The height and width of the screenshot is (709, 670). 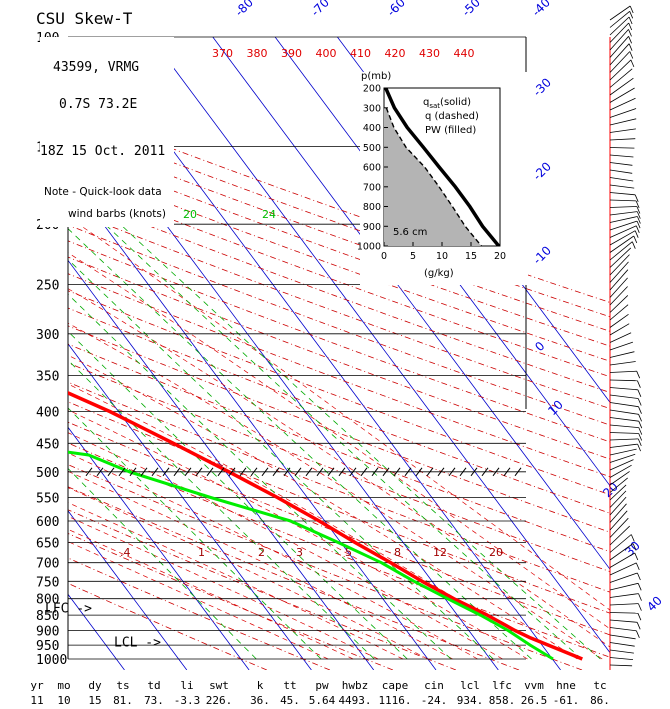 What do you see at coordinates (47, 616) in the screenshot?
I see `pressure-tick-label: 850` at bounding box center [47, 616].